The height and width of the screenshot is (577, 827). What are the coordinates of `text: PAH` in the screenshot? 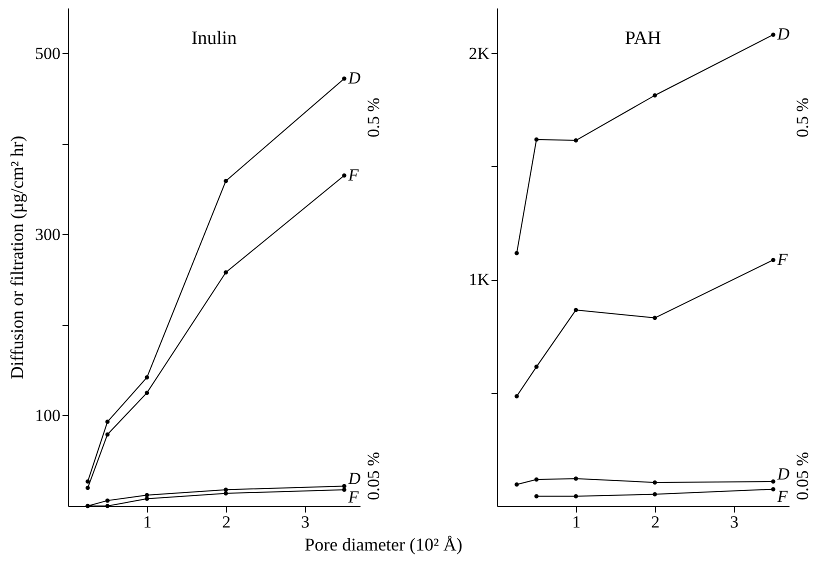 It's located at (643, 38).